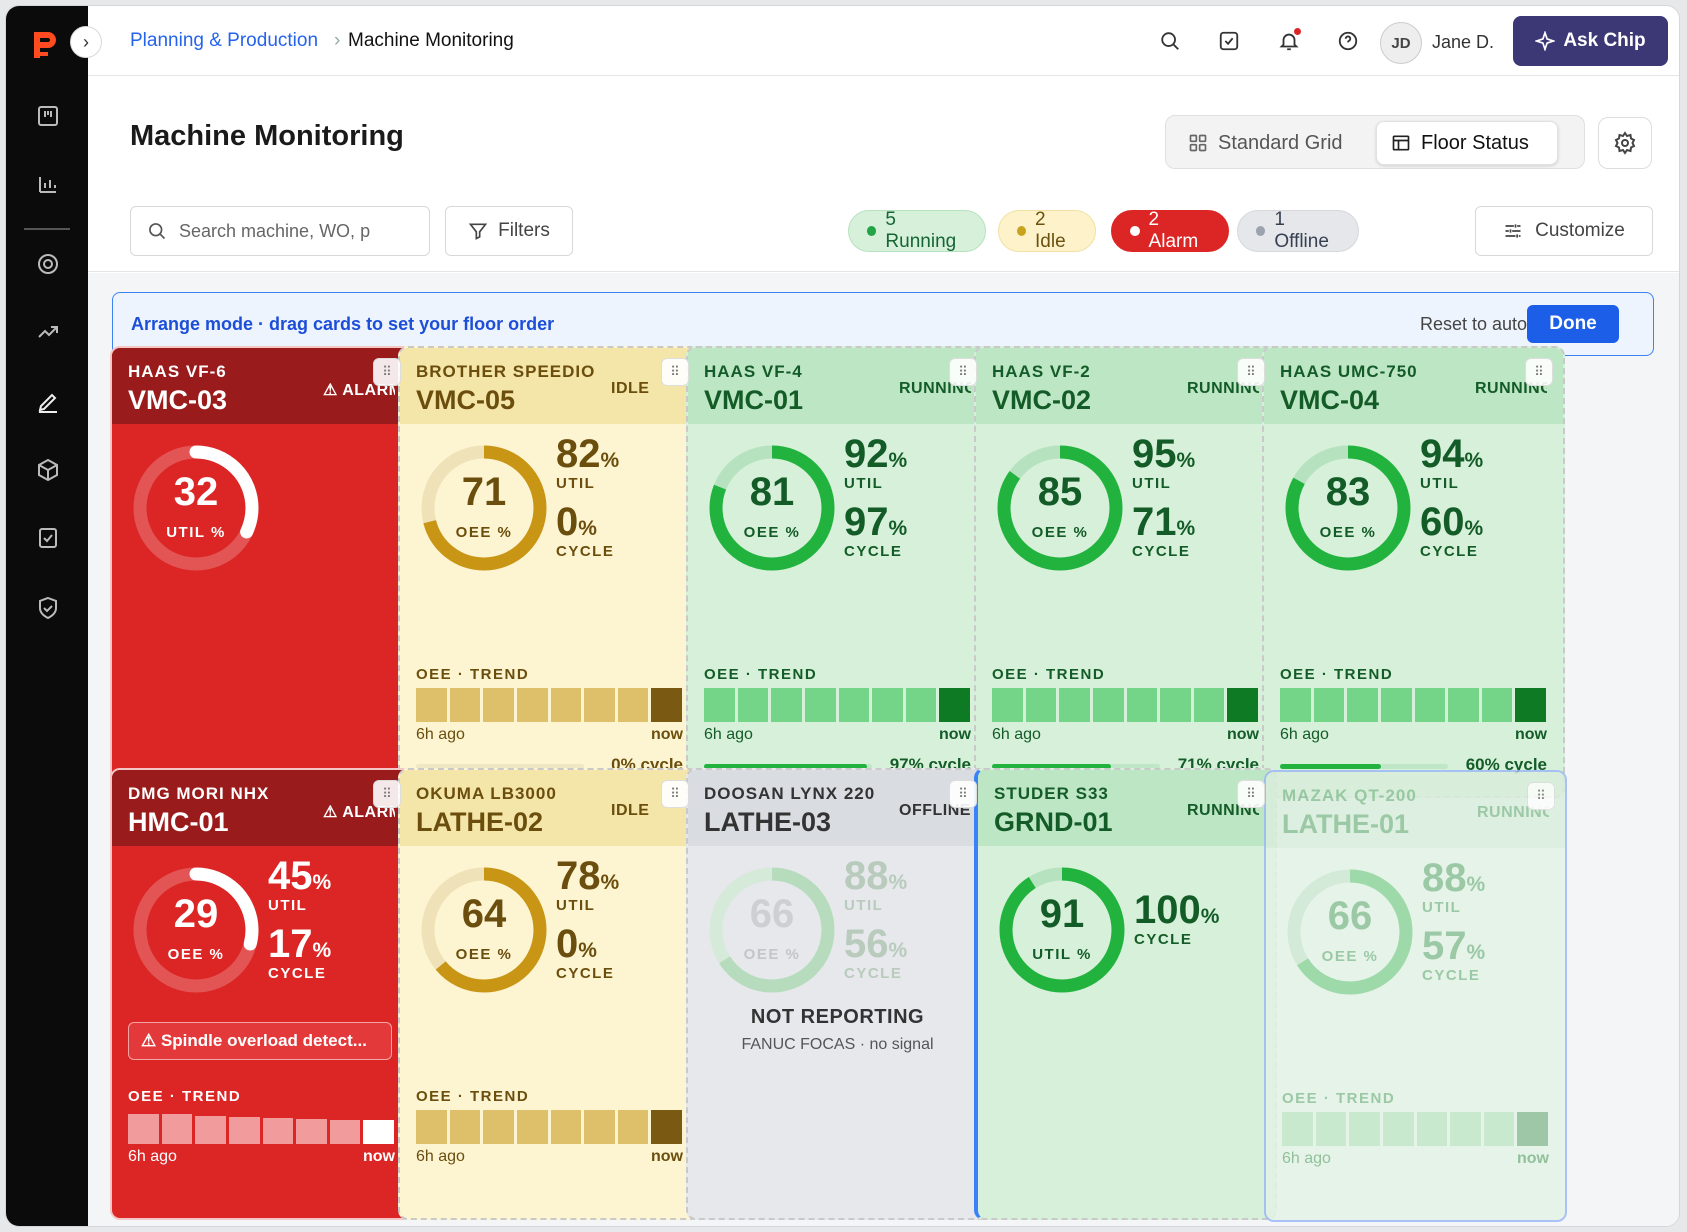 The height and width of the screenshot is (1232, 1687). I want to click on trend-label: OEE · TREND, so click(1049, 674).